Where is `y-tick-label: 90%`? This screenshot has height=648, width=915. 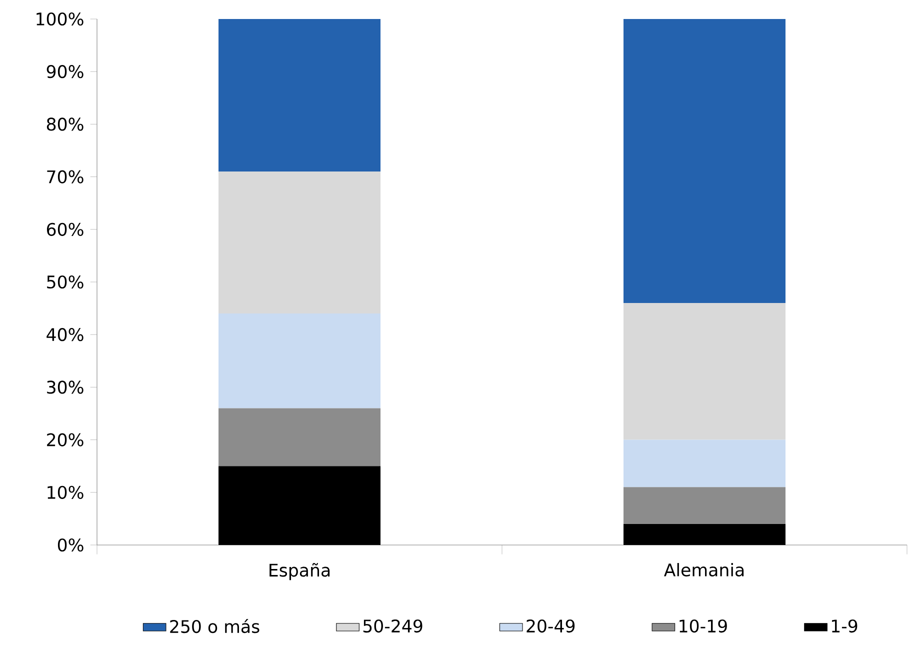 y-tick-label: 90% is located at coordinates (65, 71).